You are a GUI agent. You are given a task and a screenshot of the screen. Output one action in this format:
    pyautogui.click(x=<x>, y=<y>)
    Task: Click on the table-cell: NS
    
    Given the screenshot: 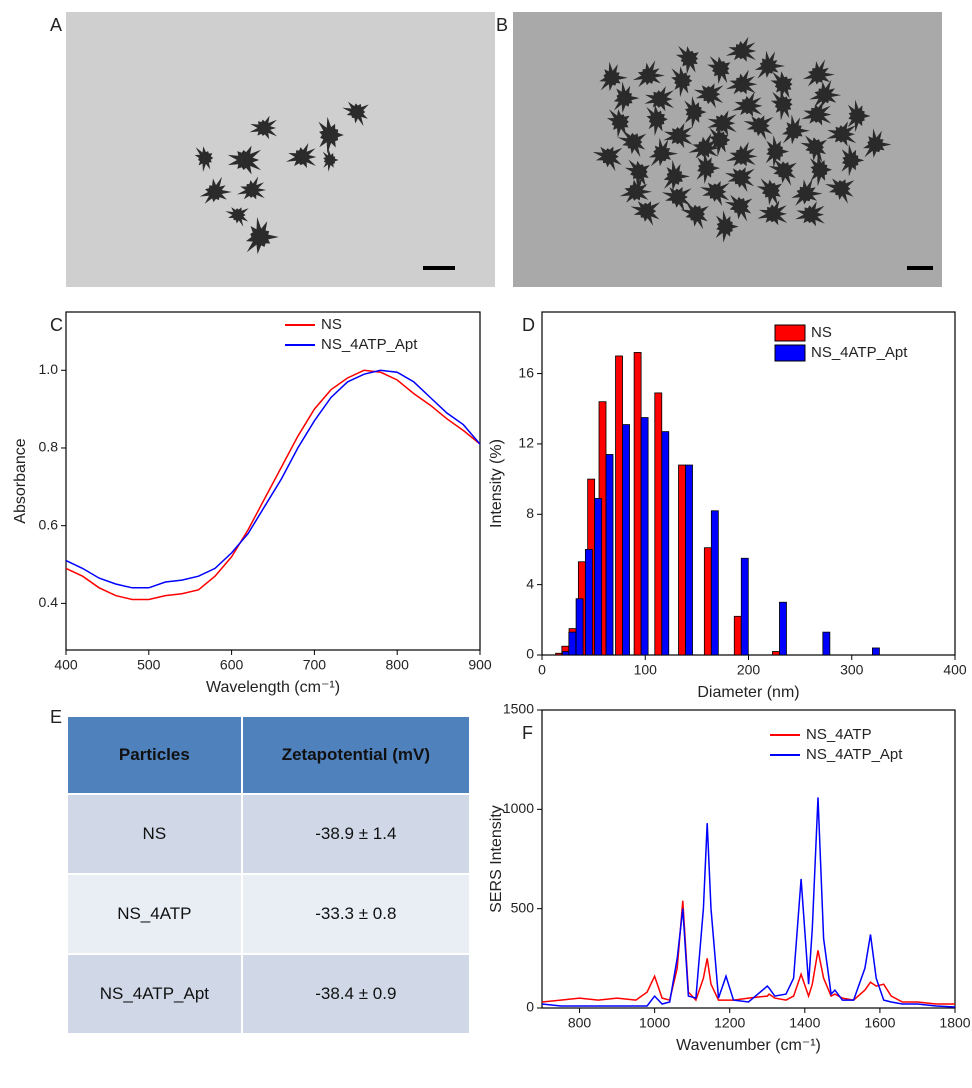 What is the action you would take?
    pyautogui.click(x=154, y=834)
    